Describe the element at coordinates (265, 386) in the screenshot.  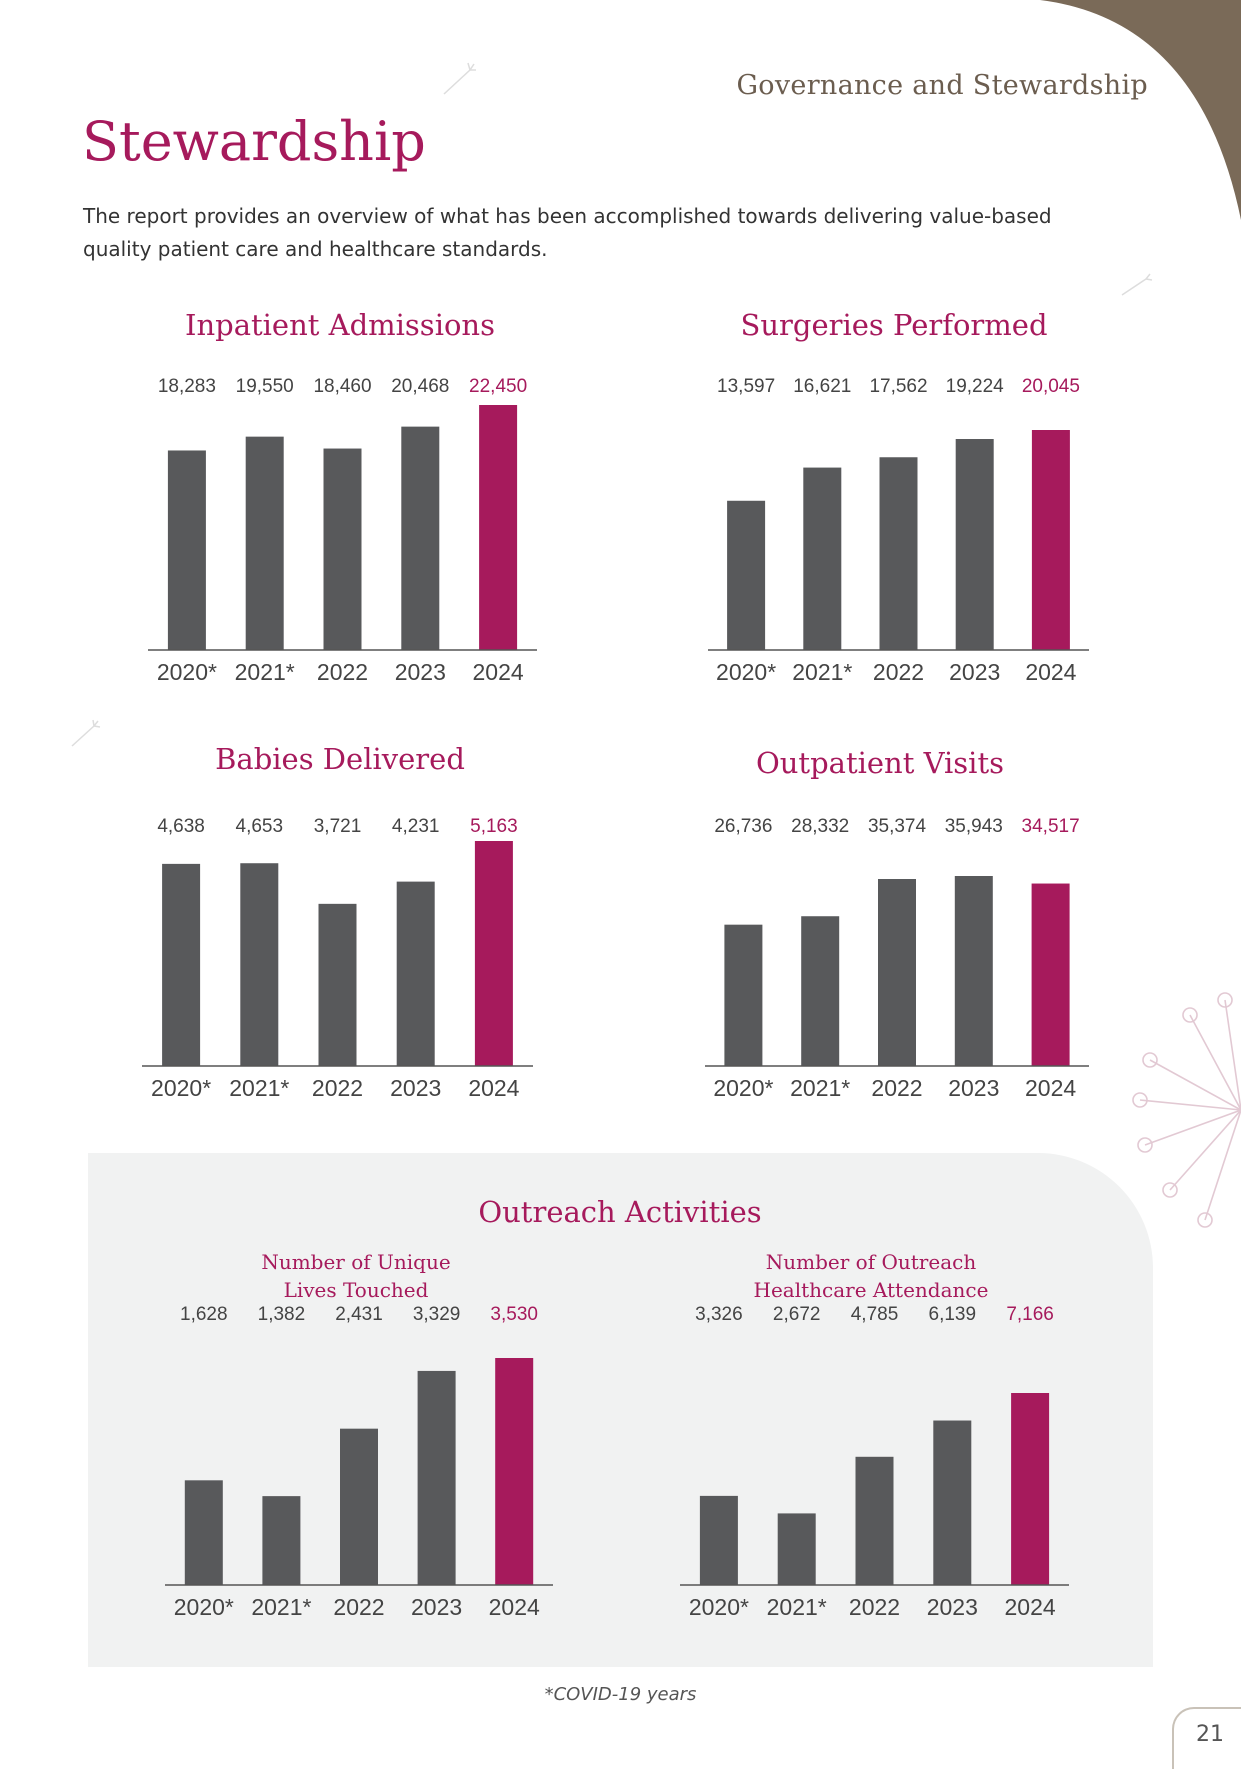
I see `data-label: 19,550` at that location.